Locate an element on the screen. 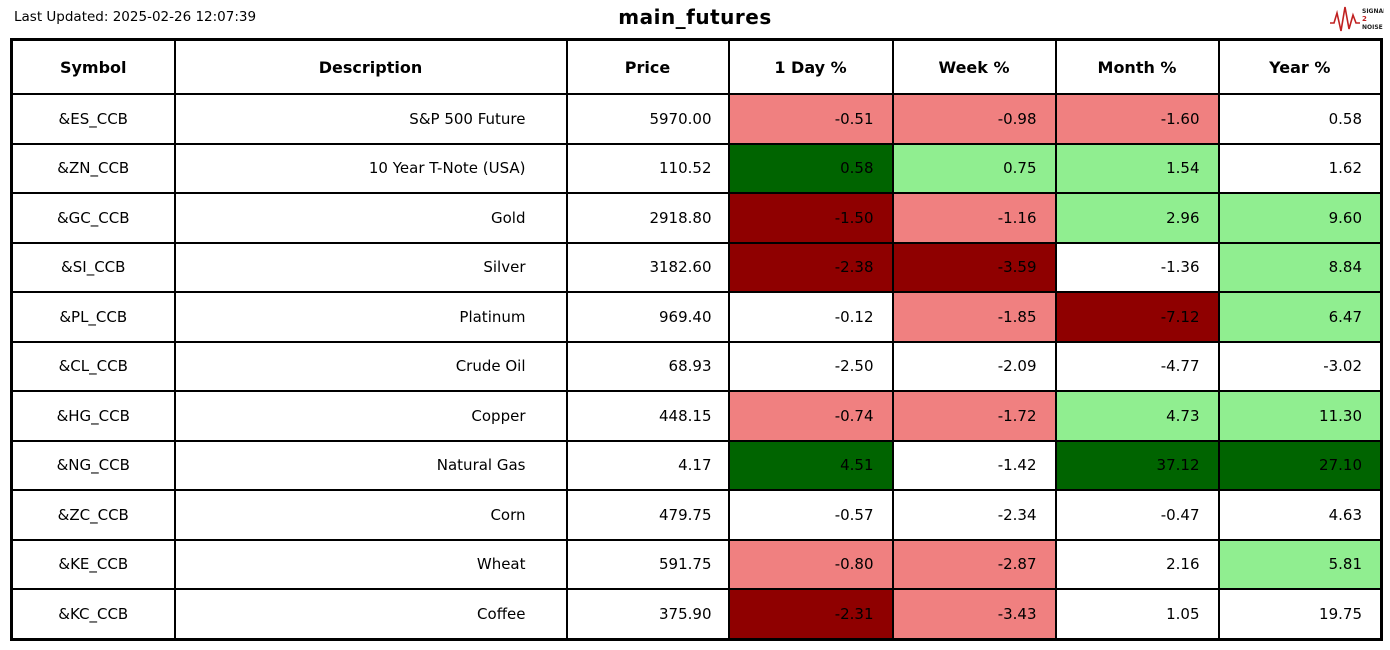  column-header-day: 1 Day % is located at coordinates (810, 66).